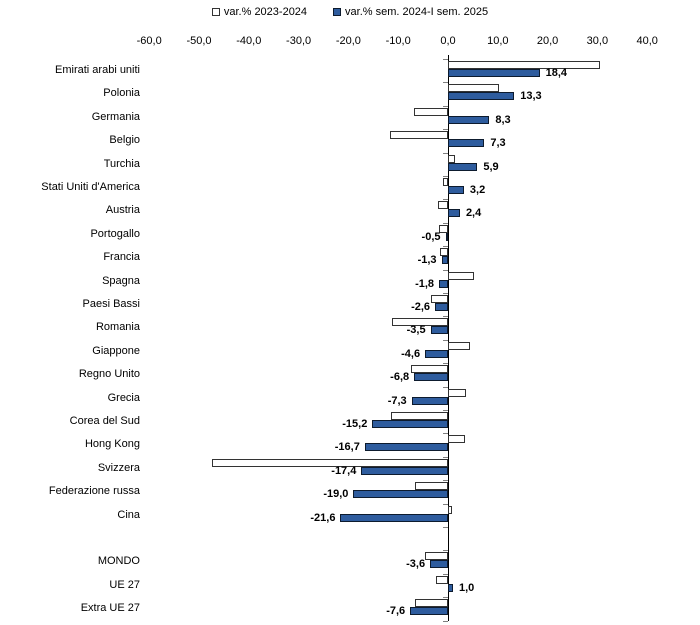 This screenshot has height=625, width=700. What do you see at coordinates (109, 374) in the screenshot?
I see `category-label: Regno Unito` at bounding box center [109, 374].